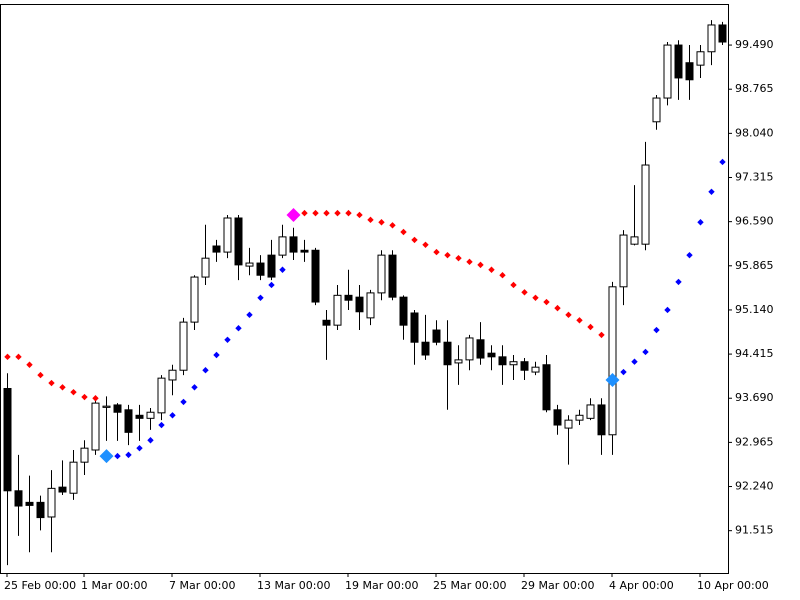 The width and height of the screenshot is (800, 600). I want to click on y-tick-label: 99.490, so click(754, 44).